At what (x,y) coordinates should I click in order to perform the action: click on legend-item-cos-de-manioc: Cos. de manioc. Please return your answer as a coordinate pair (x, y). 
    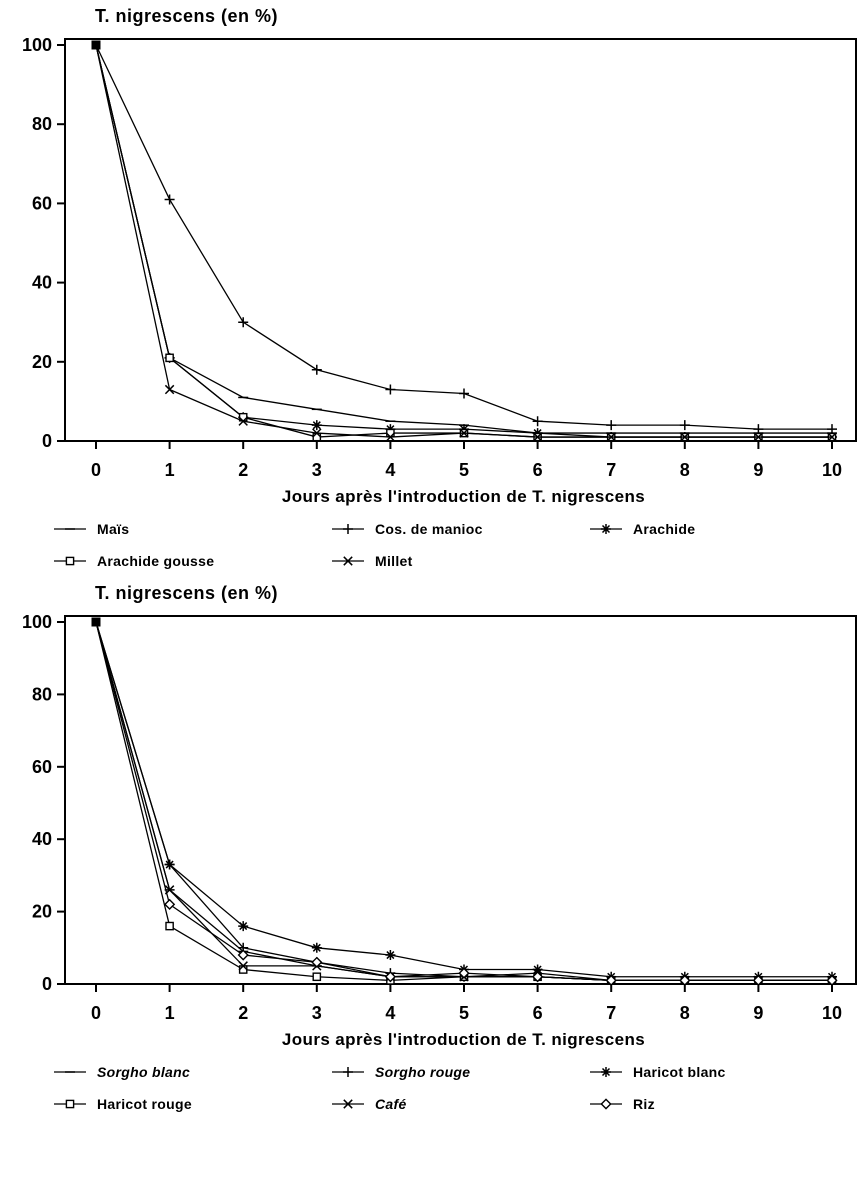
    Looking at the image, I should click on (459, 529).